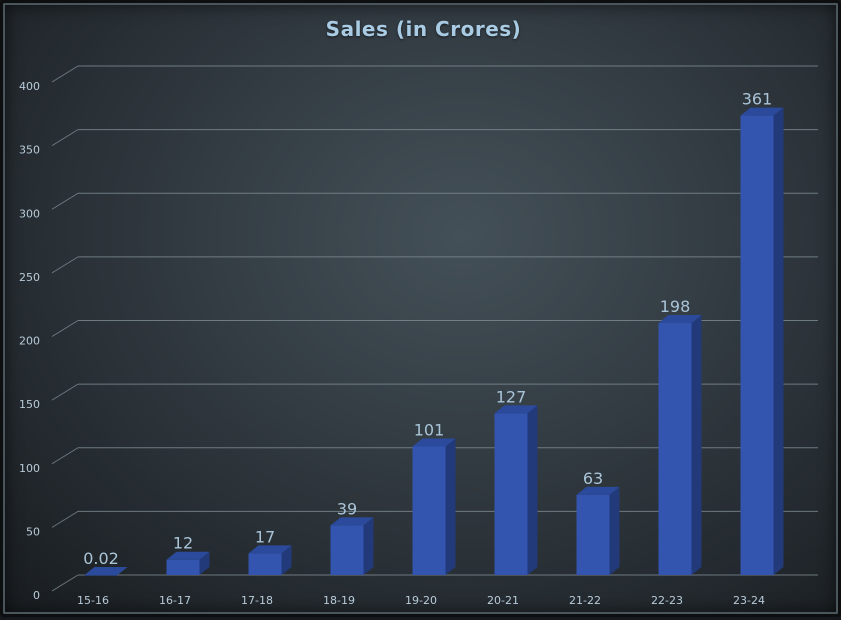 The height and width of the screenshot is (620, 841). What do you see at coordinates (593, 478) in the screenshot?
I see `data-label: 63` at bounding box center [593, 478].